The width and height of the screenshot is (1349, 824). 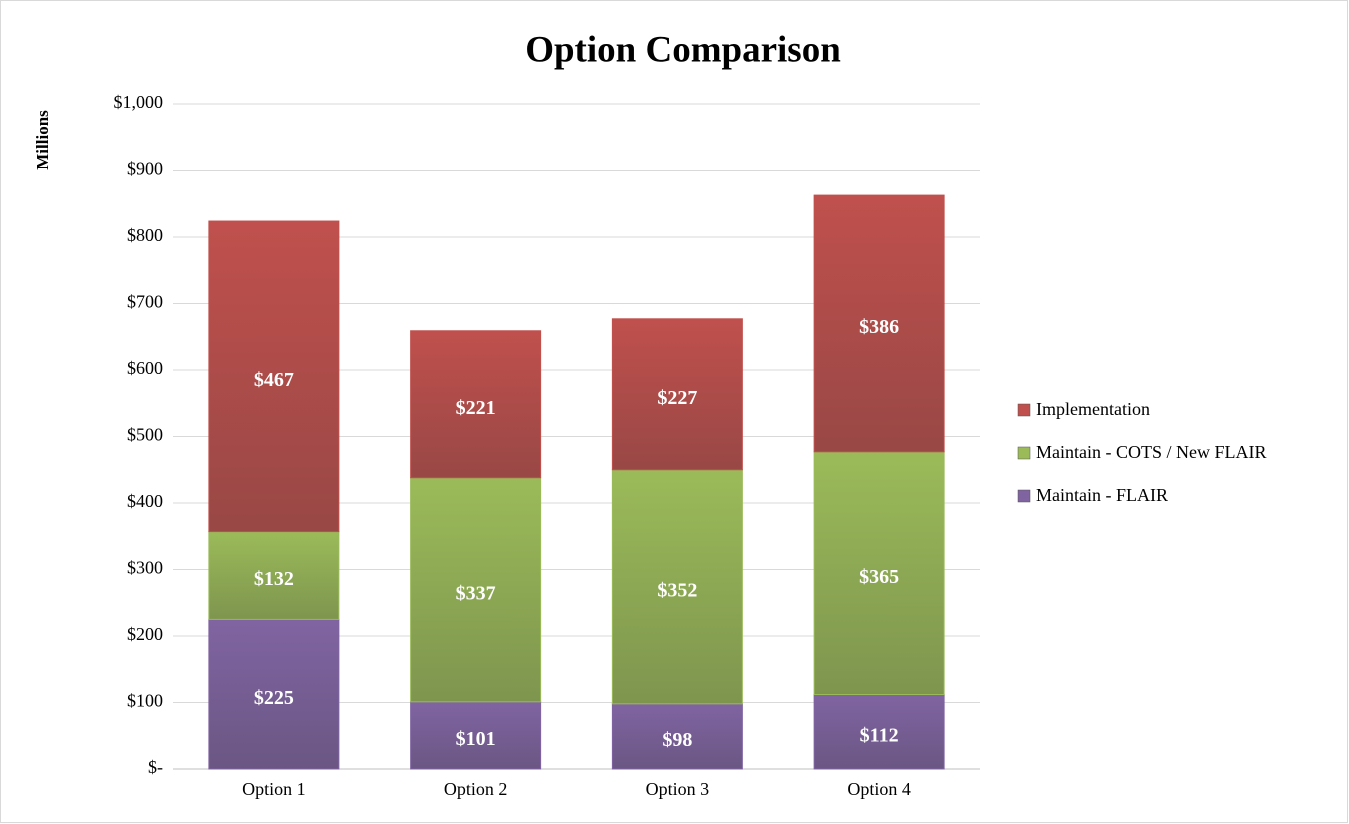 What do you see at coordinates (145, 501) in the screenshot?
I see `y-tick-label: $400` at bounding box center [145, 501].